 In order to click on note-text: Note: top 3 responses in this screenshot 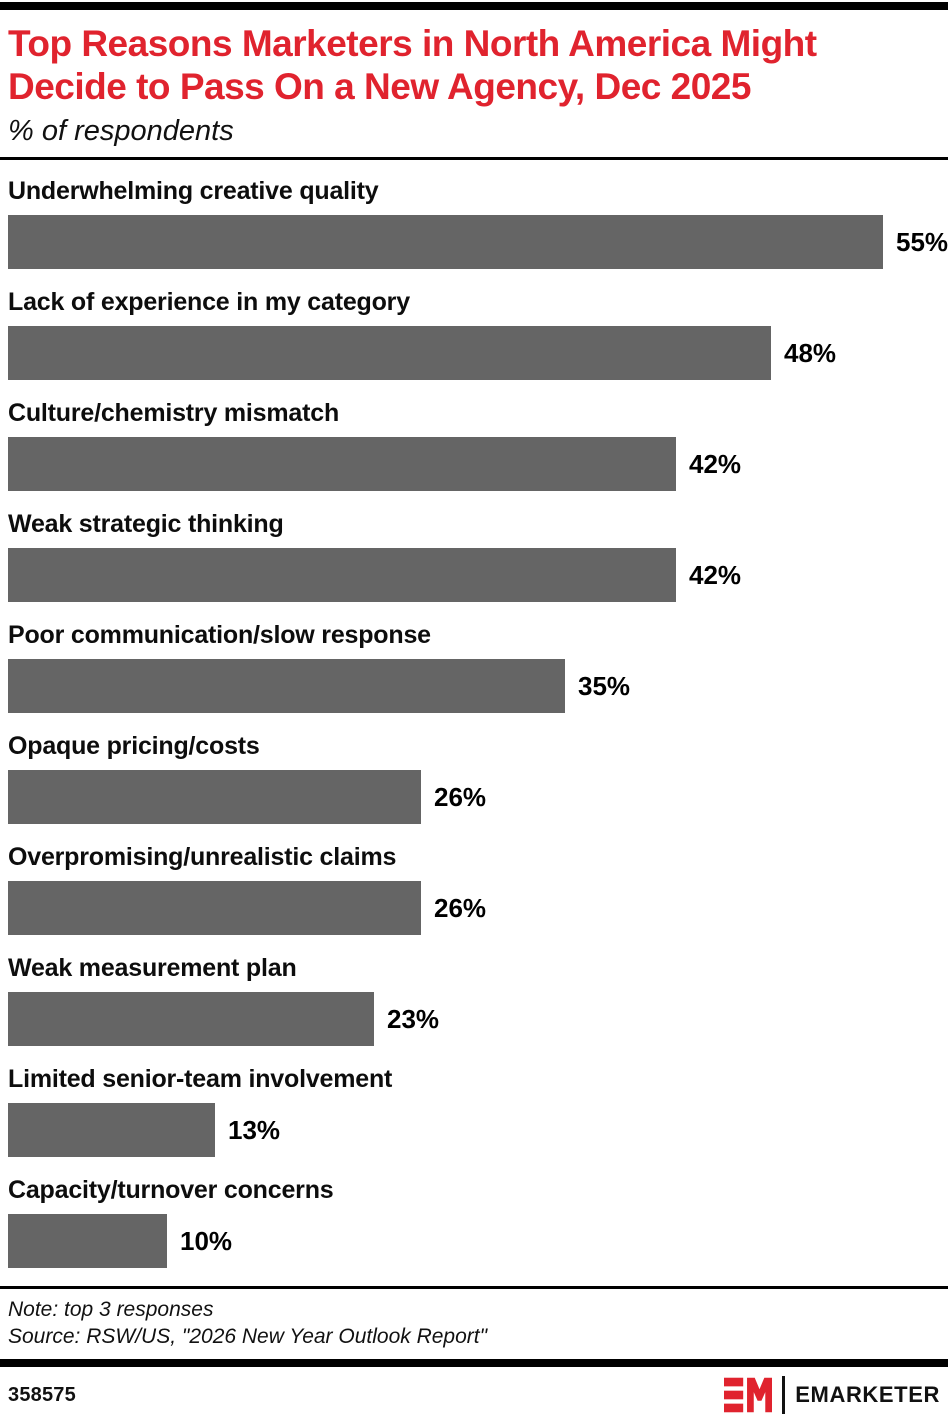, I will do `click(111, 1309)`.